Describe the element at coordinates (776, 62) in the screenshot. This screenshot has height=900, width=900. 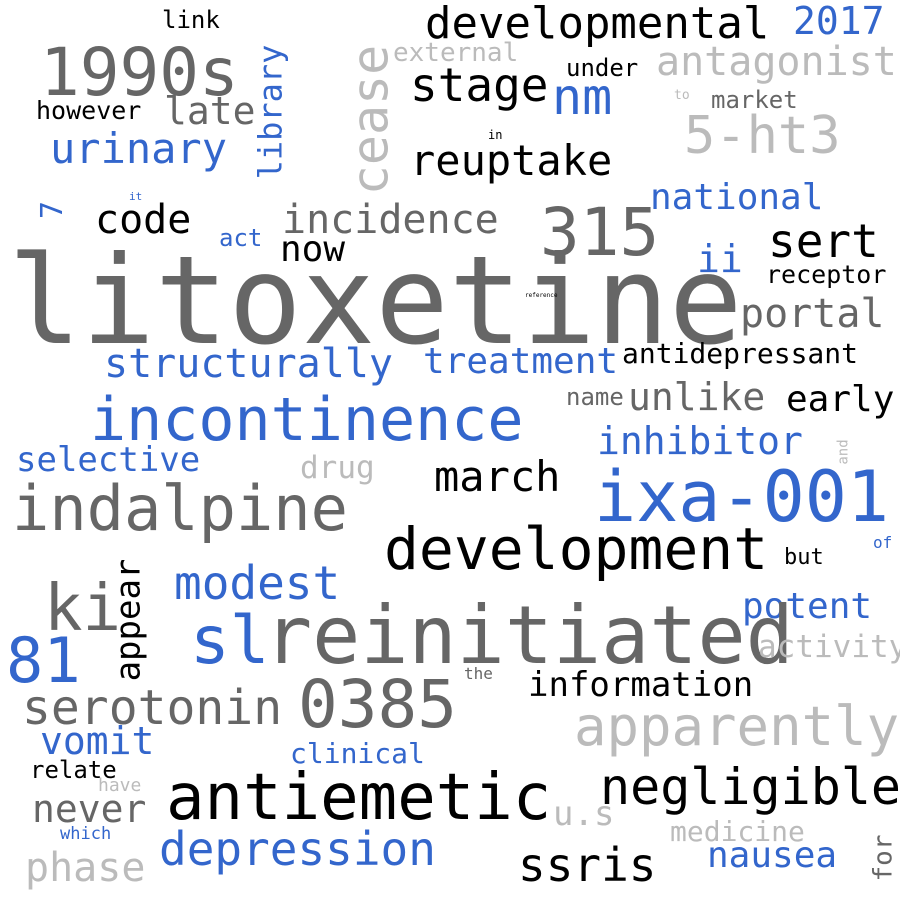
I see `word-antagonist: antagonist` at that location.